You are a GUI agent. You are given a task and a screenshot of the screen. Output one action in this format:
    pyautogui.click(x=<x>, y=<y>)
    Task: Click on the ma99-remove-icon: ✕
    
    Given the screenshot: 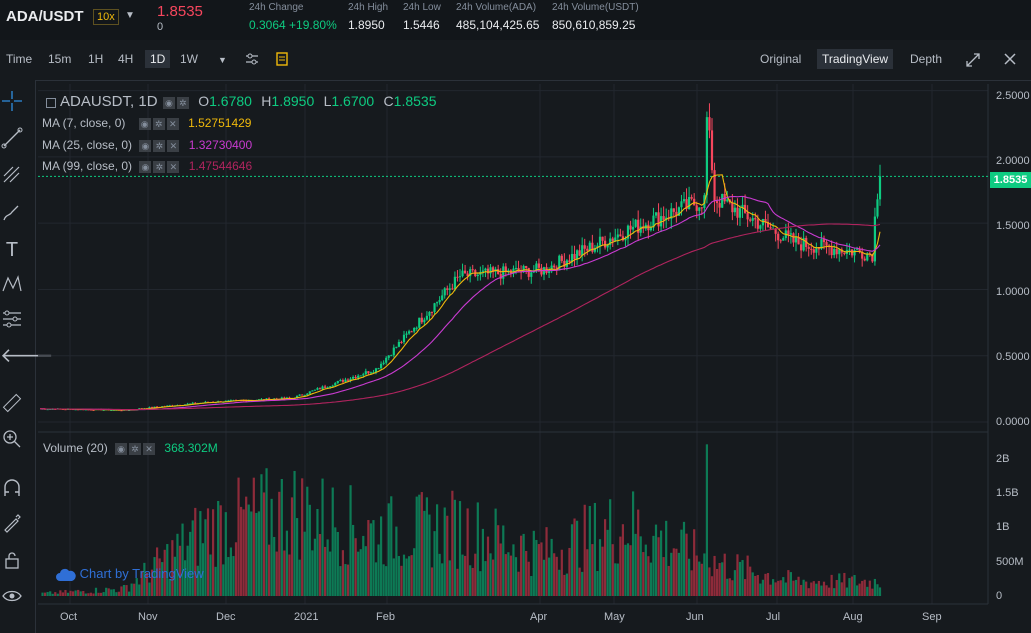 What is the action you would take?
    pyautogui.click(x=173, y=166)
    